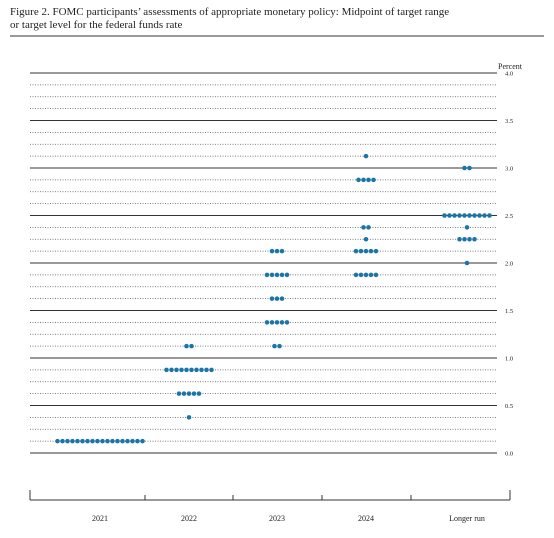 This screenshot has width=554, height=538. Describe the element at coordinates (100, 518) in the screenshot. I see `x-tick-label: 2021` at that location.